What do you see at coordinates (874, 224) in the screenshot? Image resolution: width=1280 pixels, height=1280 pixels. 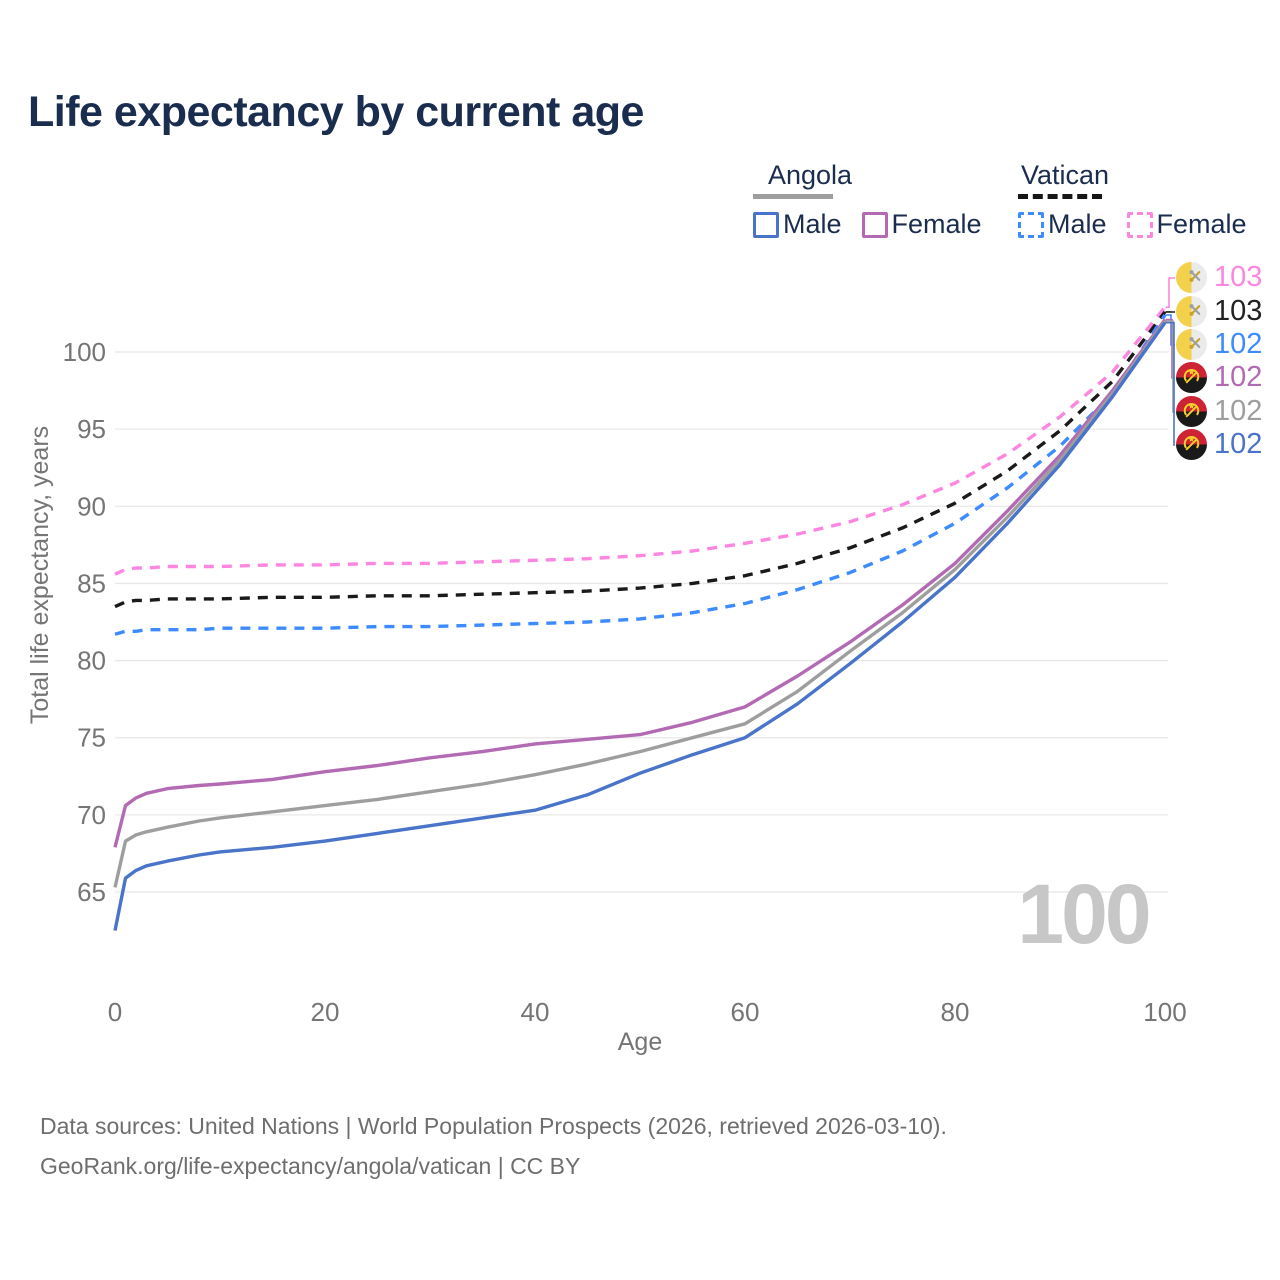 I see `angola-female-swatch-icon` at bounding box center [874, 224].